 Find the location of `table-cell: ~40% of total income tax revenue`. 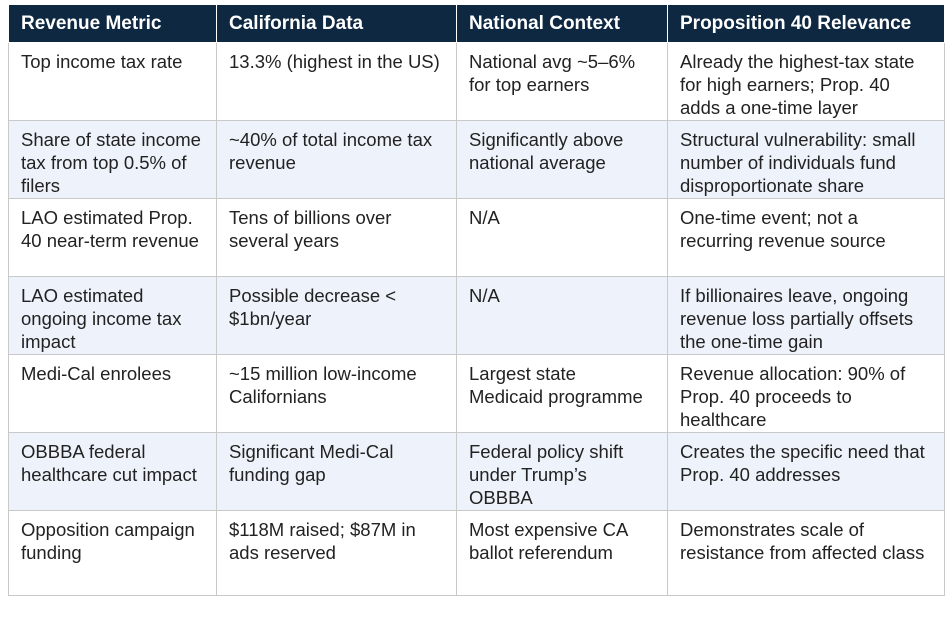

table-cell: ~40% of total income tax revenue is located at coordinates (336, 159).